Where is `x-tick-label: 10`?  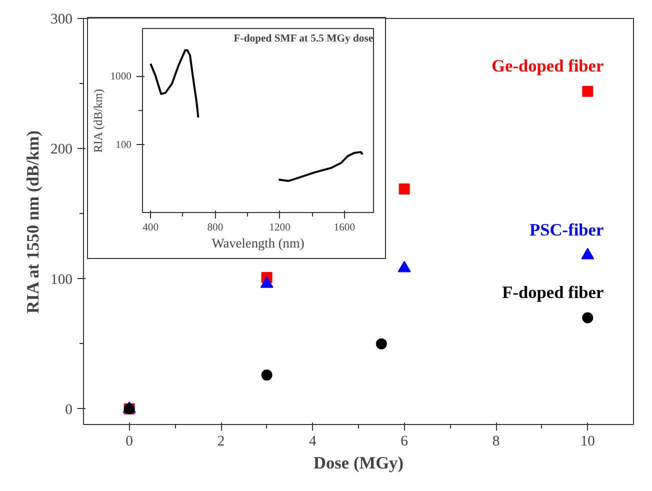 x-tick-label: 10 is located at coordinates (587, 442).